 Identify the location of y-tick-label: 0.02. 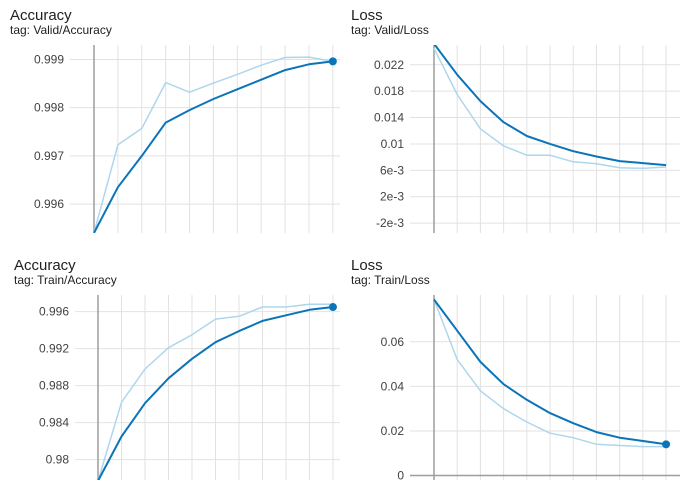
(393, 431).